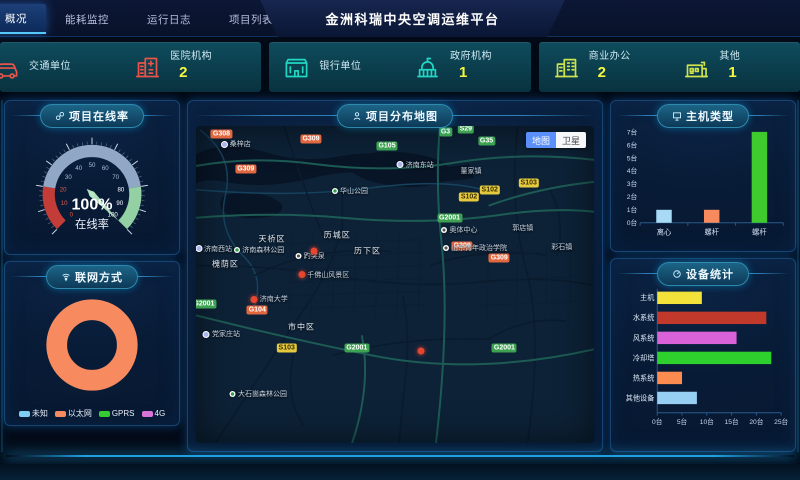  What do you see at coordinates (337, 235) in the screenshot?
I see `map-place-text: 历城区` at bounding box center [337, 235].